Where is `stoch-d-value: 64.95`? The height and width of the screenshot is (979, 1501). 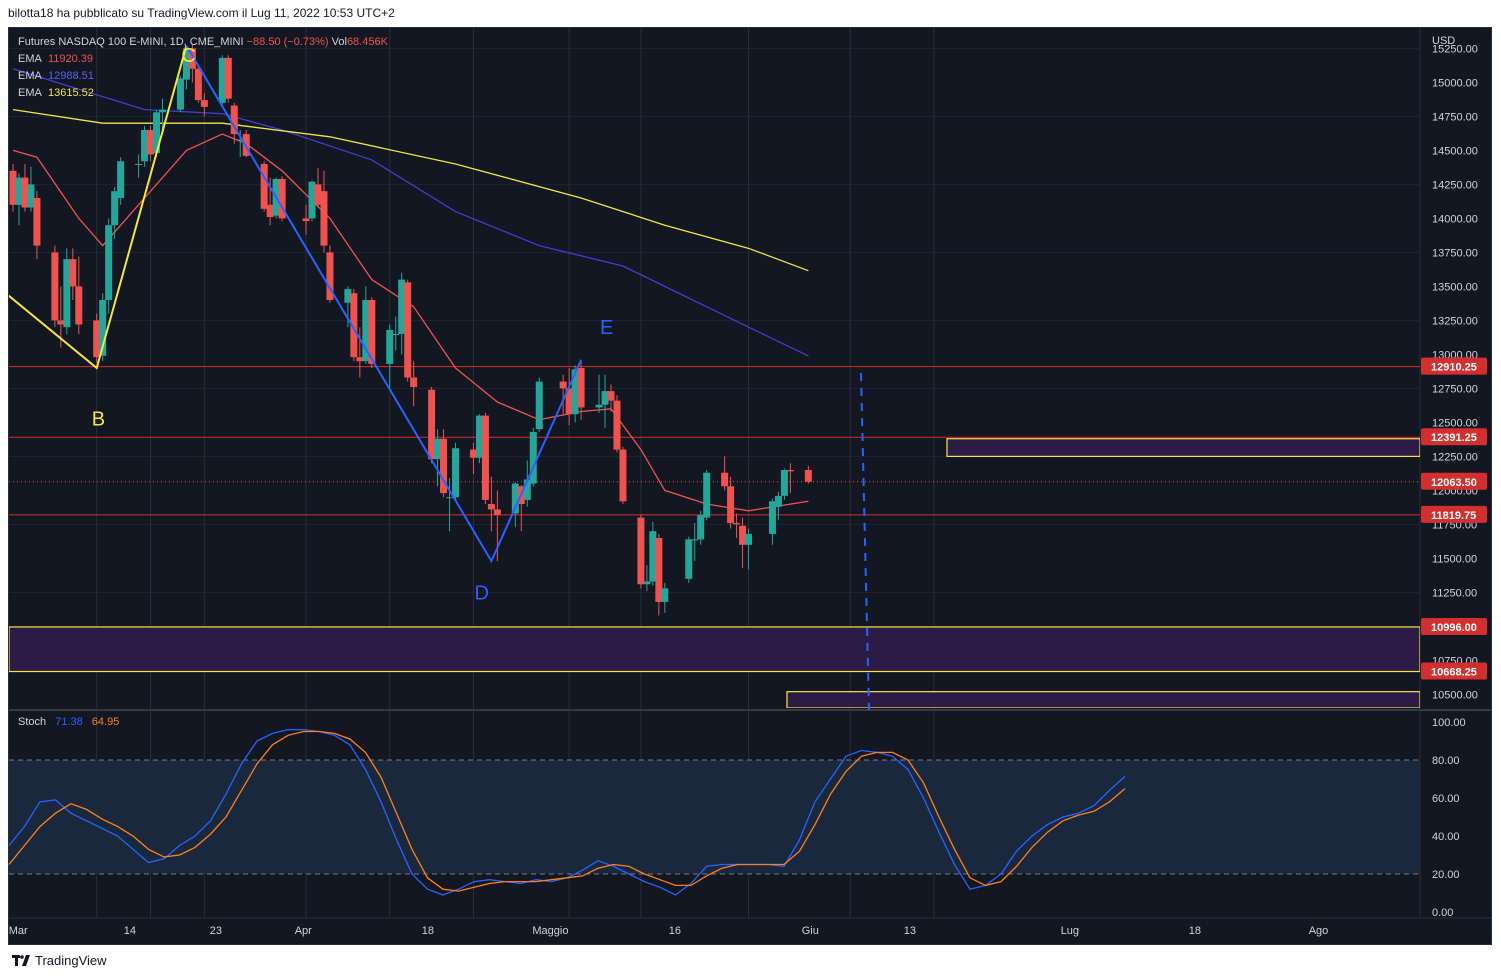
stoch-d-value: 64.95 is located at coordinates (105, 722).